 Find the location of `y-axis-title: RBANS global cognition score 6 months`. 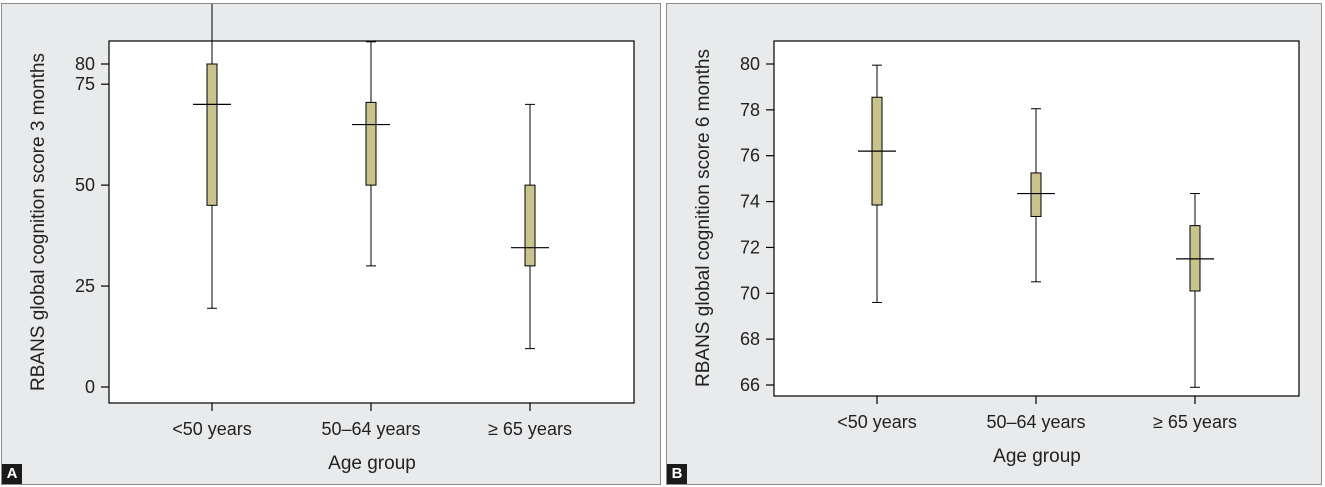

y-axis-title: RBANS global cognition score 6 months is located at coordinates (703, 218).